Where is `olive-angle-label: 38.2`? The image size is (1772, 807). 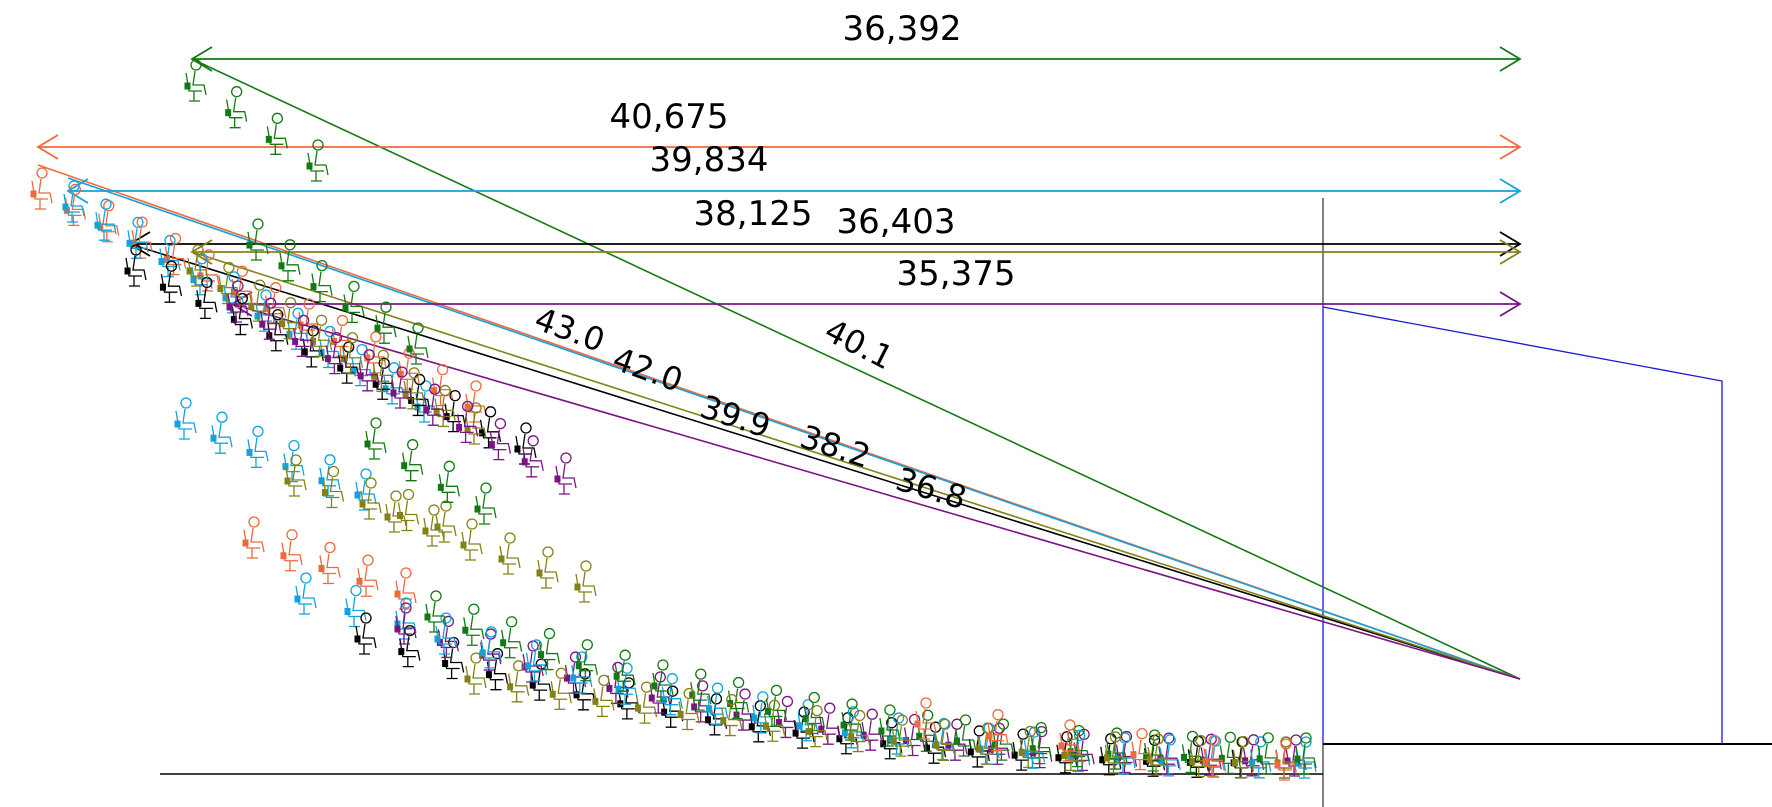 olive-angle-label: 38.2 is located at coordinates (836, 446).